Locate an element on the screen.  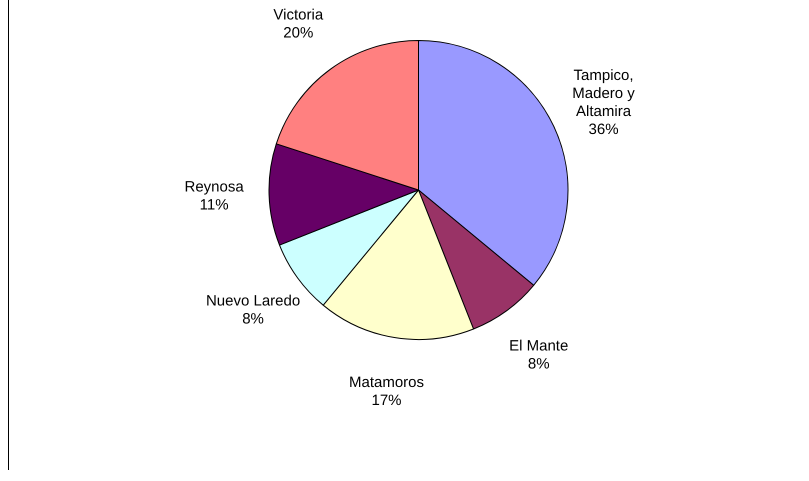
slice-label: Reynosa is located at coordinates (214, 187).